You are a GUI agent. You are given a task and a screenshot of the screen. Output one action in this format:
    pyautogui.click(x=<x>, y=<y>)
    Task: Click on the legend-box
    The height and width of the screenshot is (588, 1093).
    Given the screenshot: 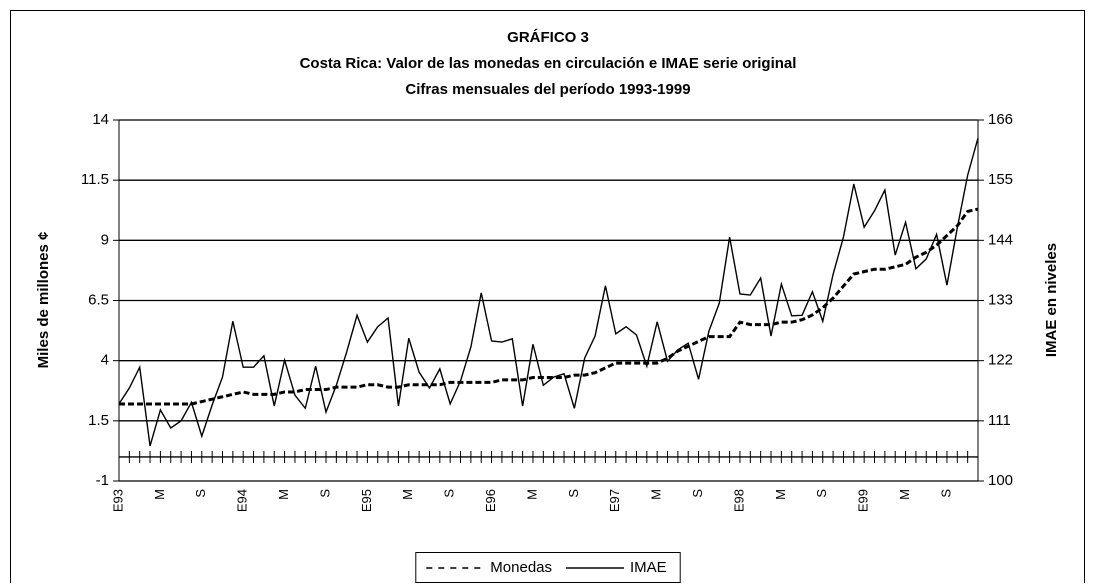 What is the action you would take?
    pyautogui.click(x=548, y=567)
    